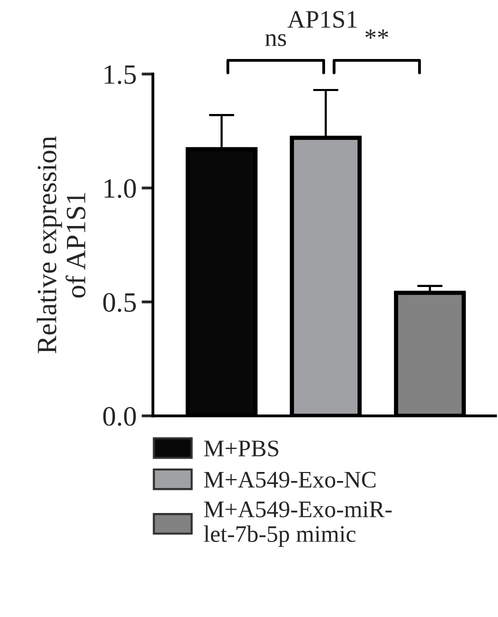 Image resolution: width=498 pixels, height=617 pixels. What do you see at coordinates (322, 19) in the screenshot?
I see `chart-title: AP1S1` at bounding box center [322, 19].